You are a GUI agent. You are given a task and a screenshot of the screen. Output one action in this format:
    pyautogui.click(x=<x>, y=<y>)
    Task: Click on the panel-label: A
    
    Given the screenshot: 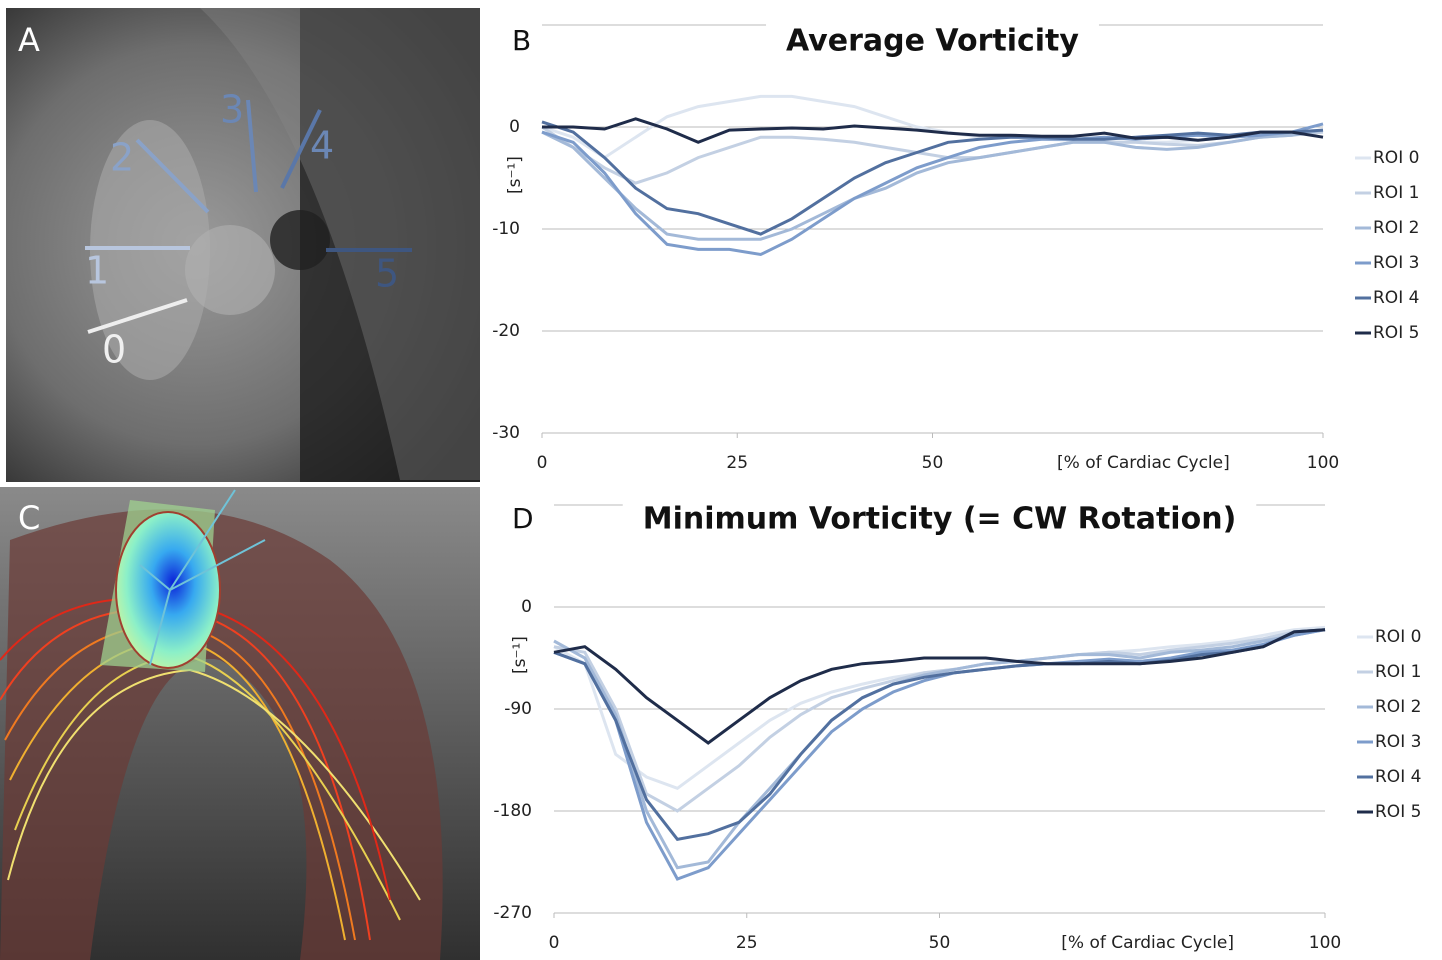 What is the action you would take?
    pyautogui.click(x=29, y=40)
    